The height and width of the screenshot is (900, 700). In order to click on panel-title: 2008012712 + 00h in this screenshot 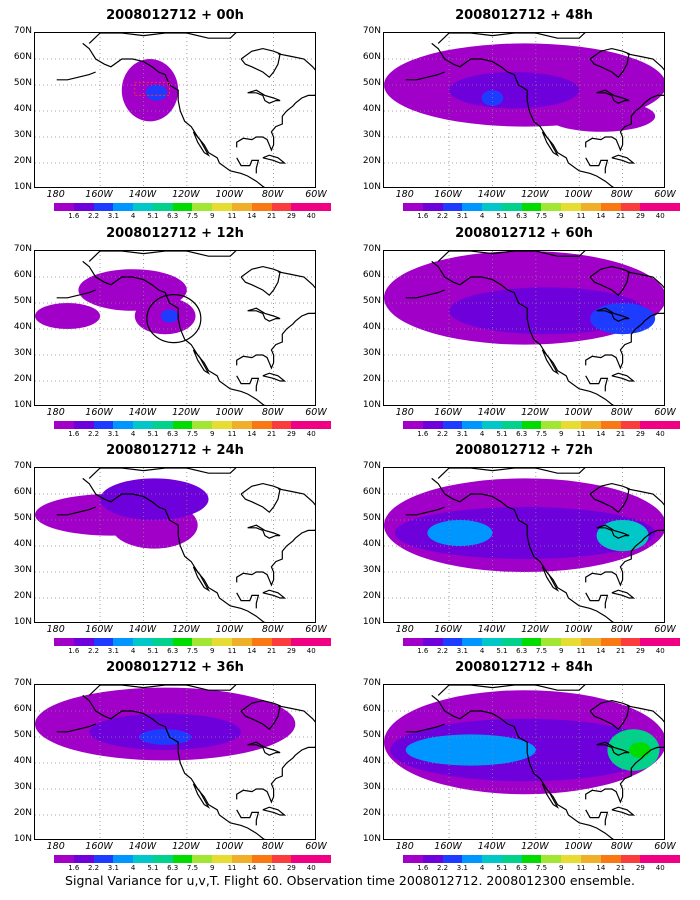, I will do `click(175, 15)`.